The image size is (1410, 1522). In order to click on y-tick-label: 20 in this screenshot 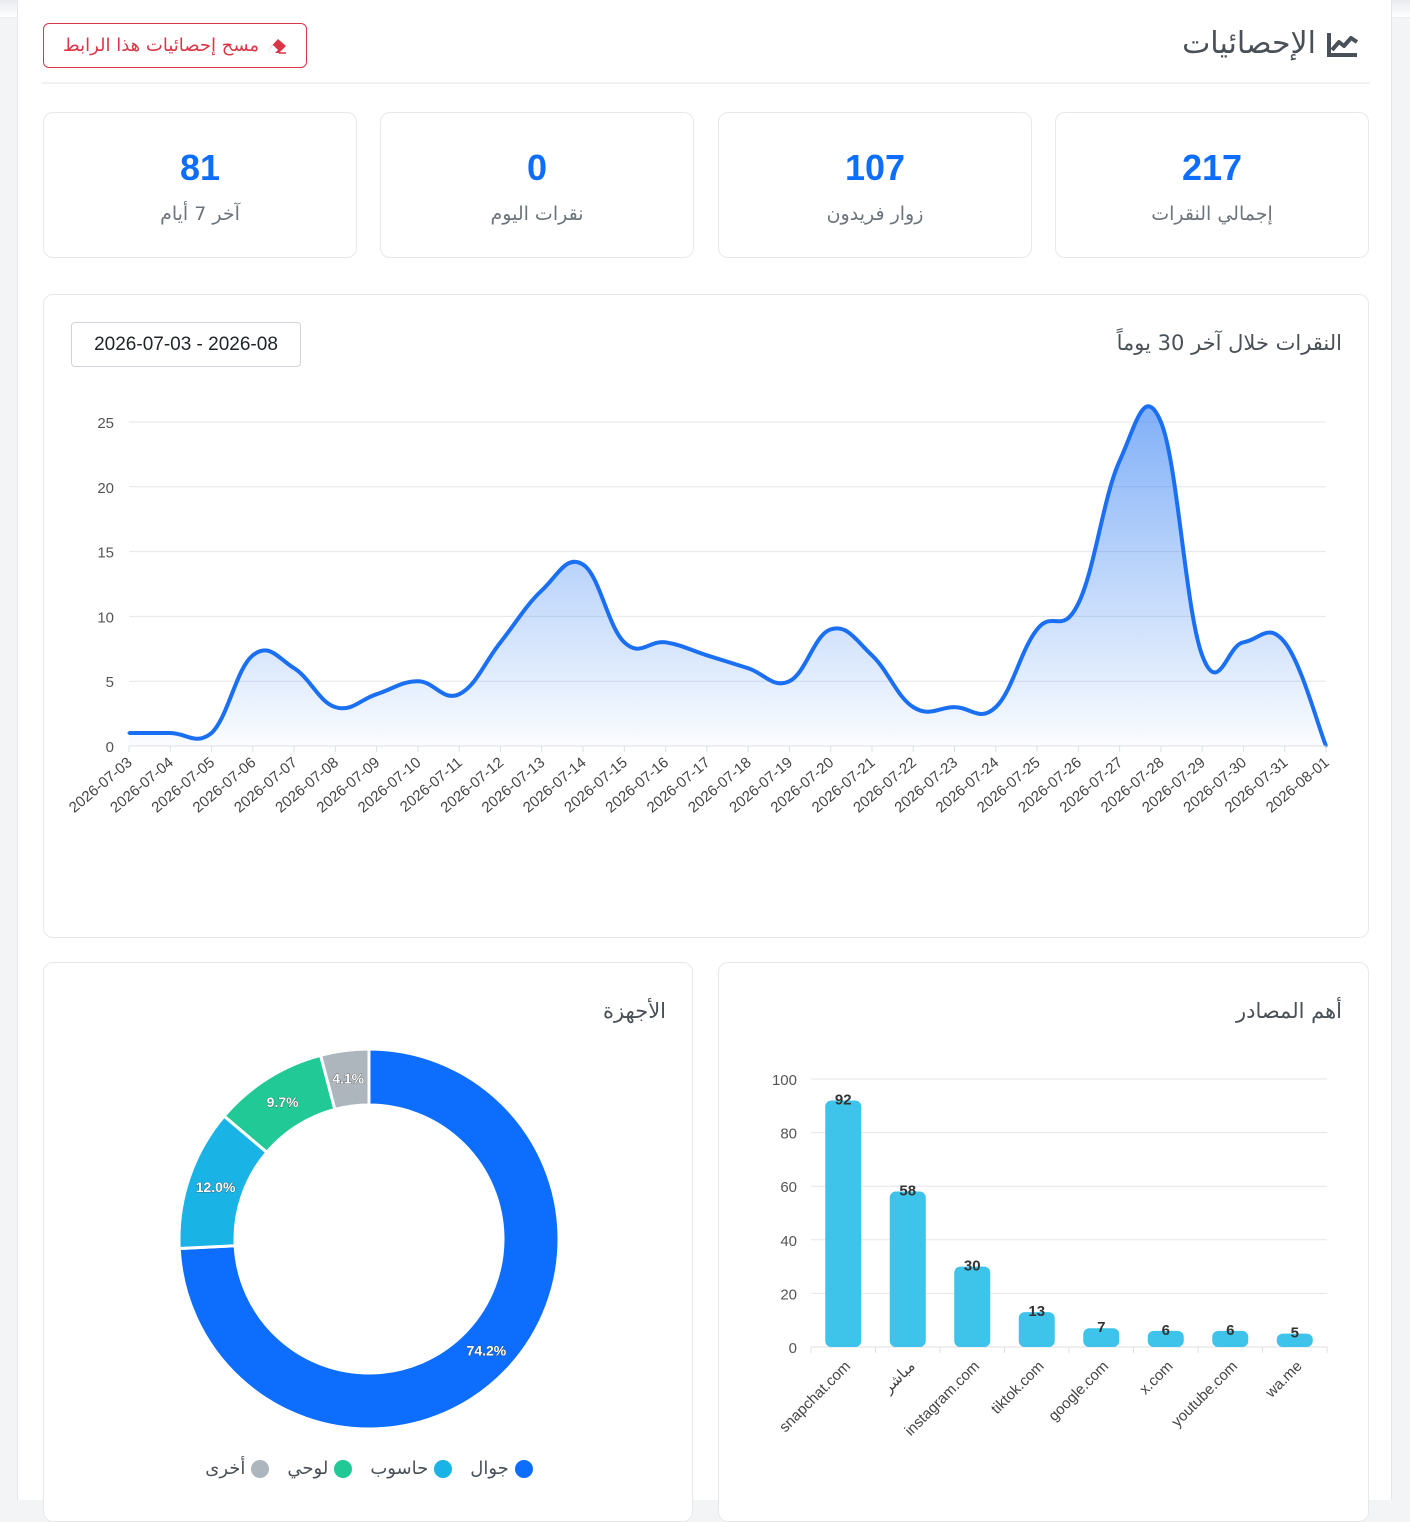, I will do `click(105, 488)`.